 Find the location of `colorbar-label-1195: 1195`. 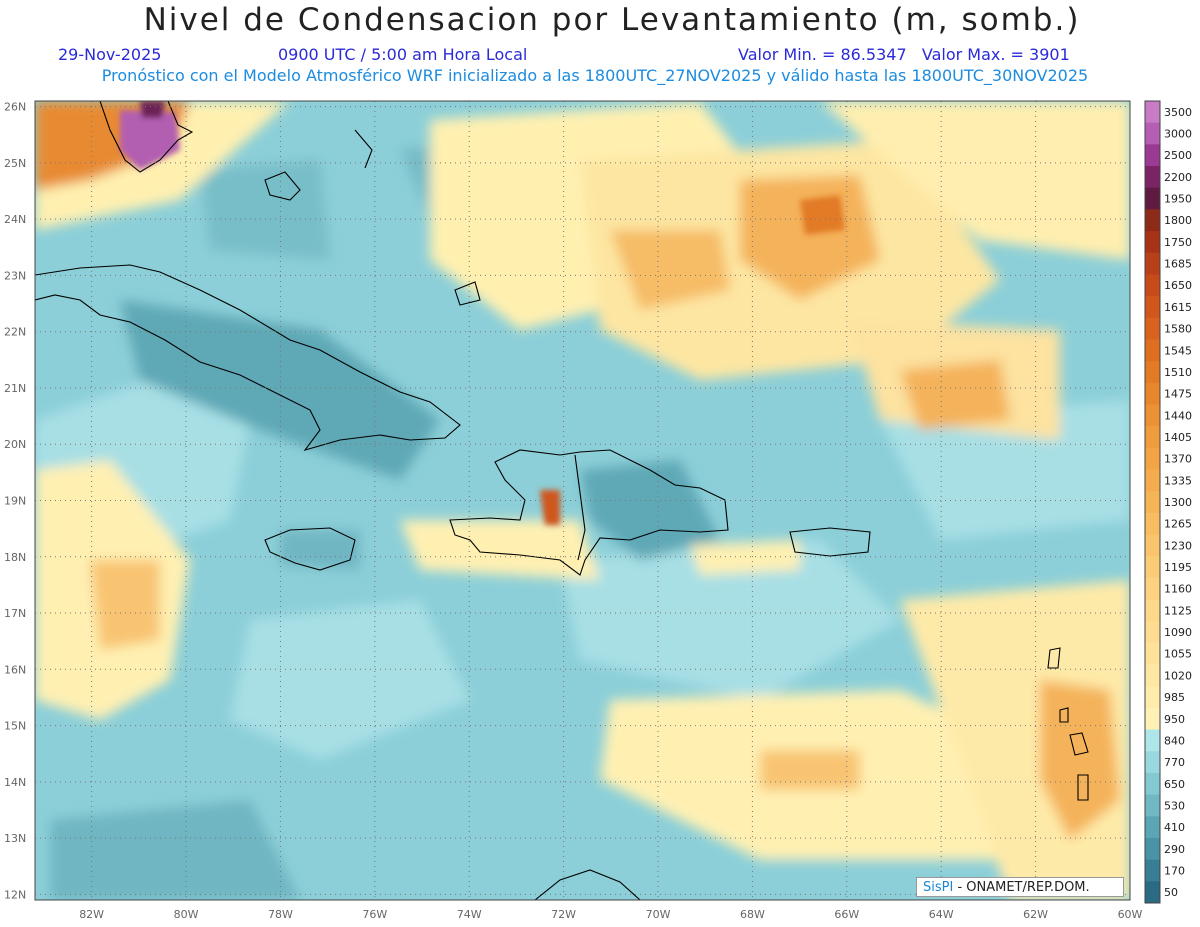

colorbar-label-1195: 1195 is located at coordinates (1178, 567).